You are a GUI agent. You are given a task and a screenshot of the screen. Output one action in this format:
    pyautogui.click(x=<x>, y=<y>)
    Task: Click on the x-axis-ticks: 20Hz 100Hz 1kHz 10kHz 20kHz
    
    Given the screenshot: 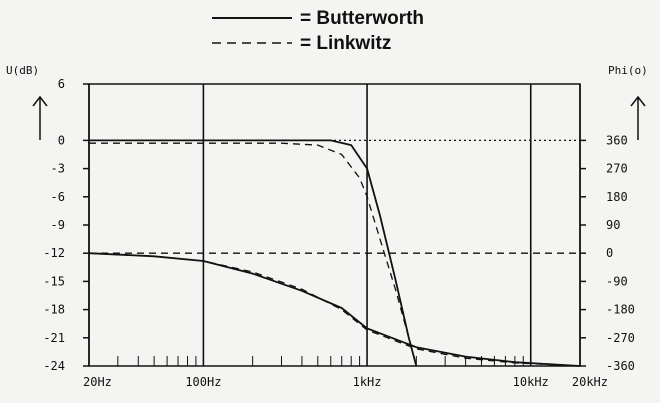 What is the action you would take?
    pyautogui.click(x=345, y=382)
    